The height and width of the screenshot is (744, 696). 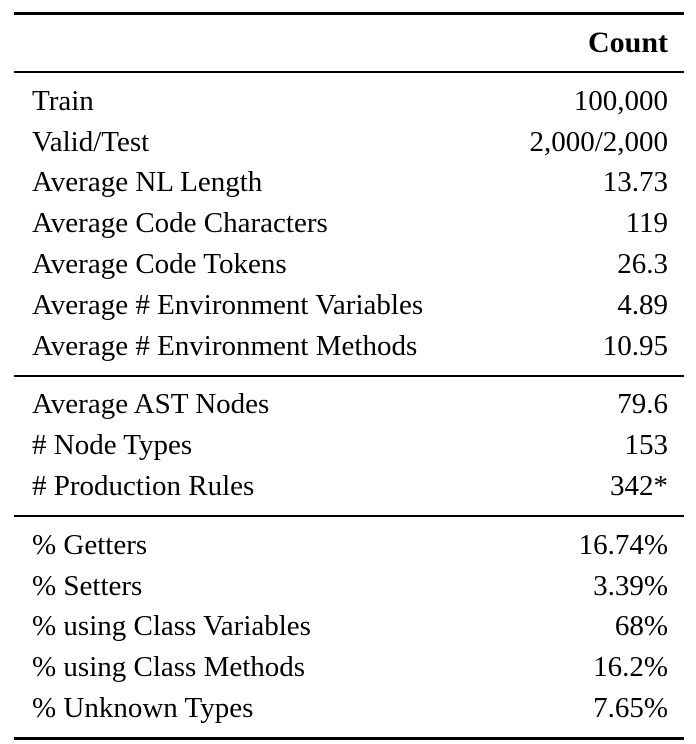 What do you see at coordinates (635, 345) in the screenshot?
I see `row-value: 10.95` at bounding box center [635, 345].